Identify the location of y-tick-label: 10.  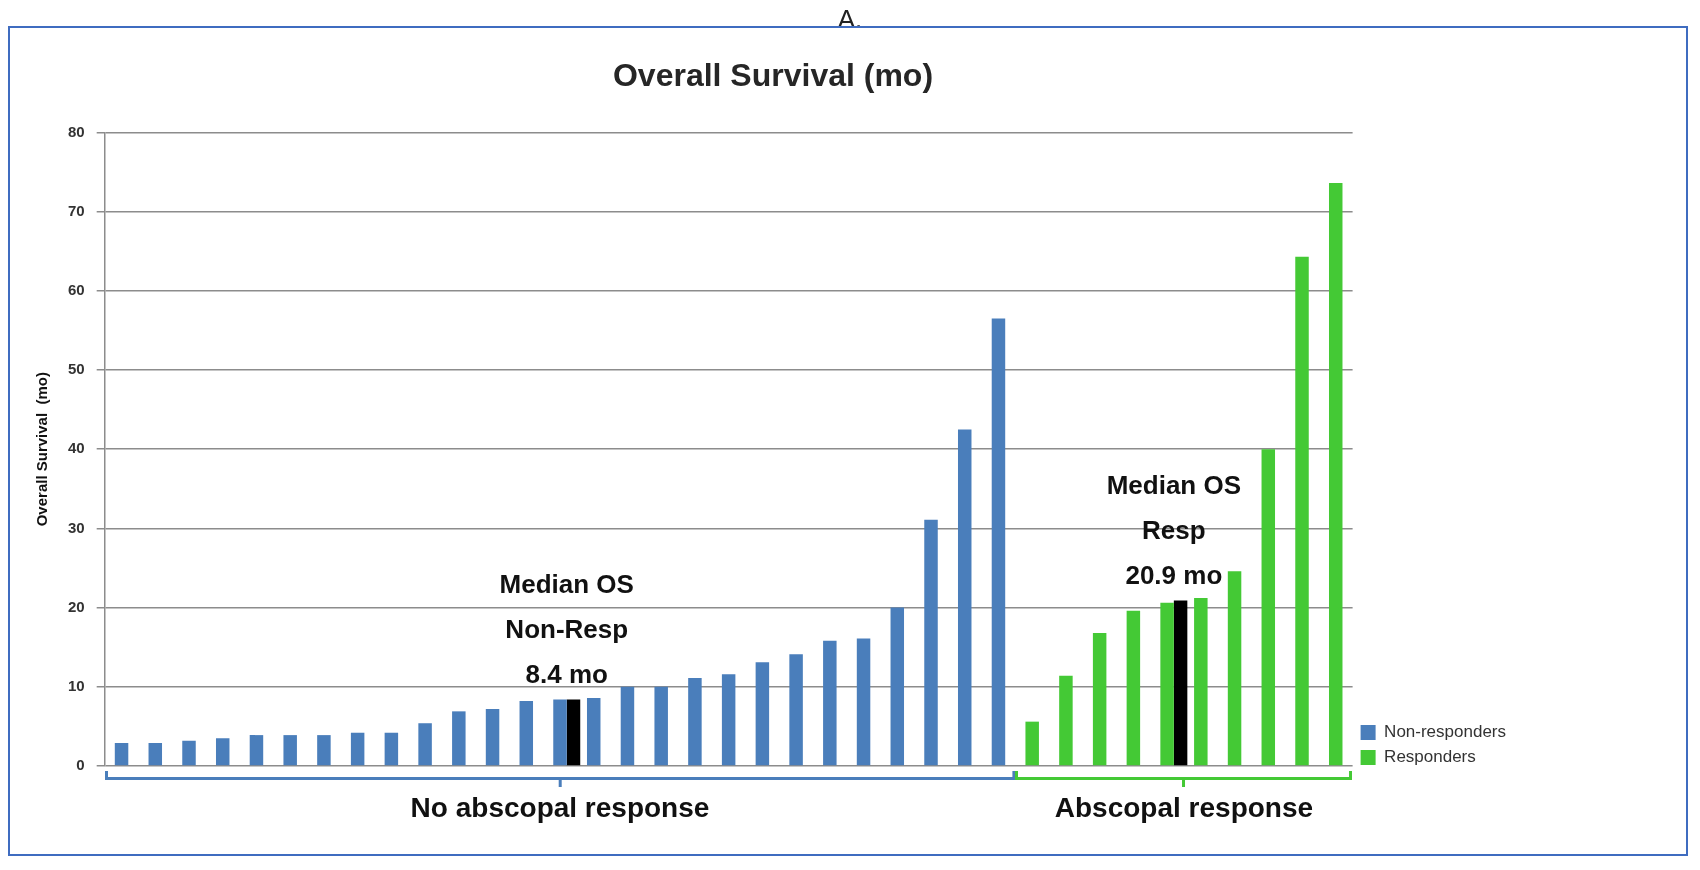
(76, 685).